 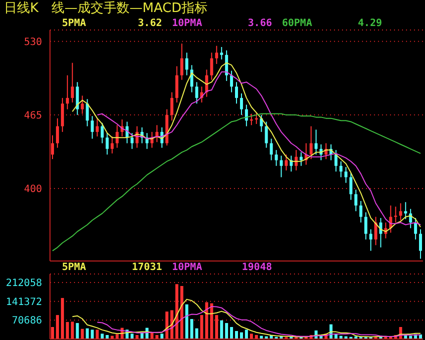 What do you see at coordinates (105, 9) in the screenshot?
I see `chart-title: 日线K 线—成交手数—MACD指标` at bounding box center [105, 9].